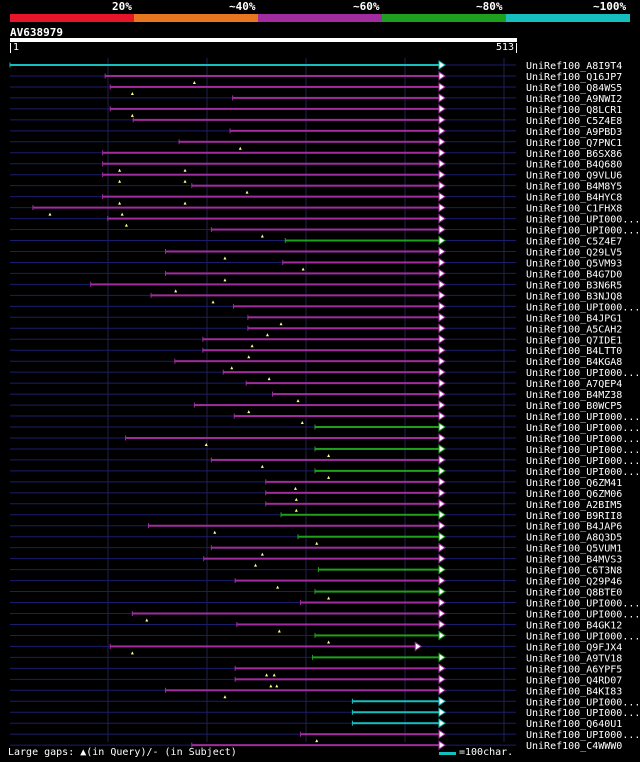  I want to click on legend-label-40: ~40%, so click(242, 6).